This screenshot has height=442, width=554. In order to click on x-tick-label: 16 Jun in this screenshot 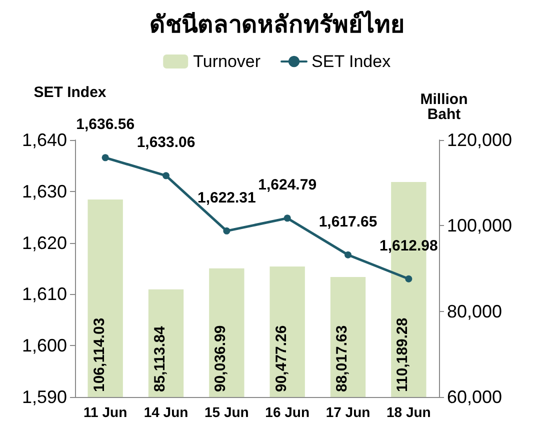, I will do `click(287, 412)`.